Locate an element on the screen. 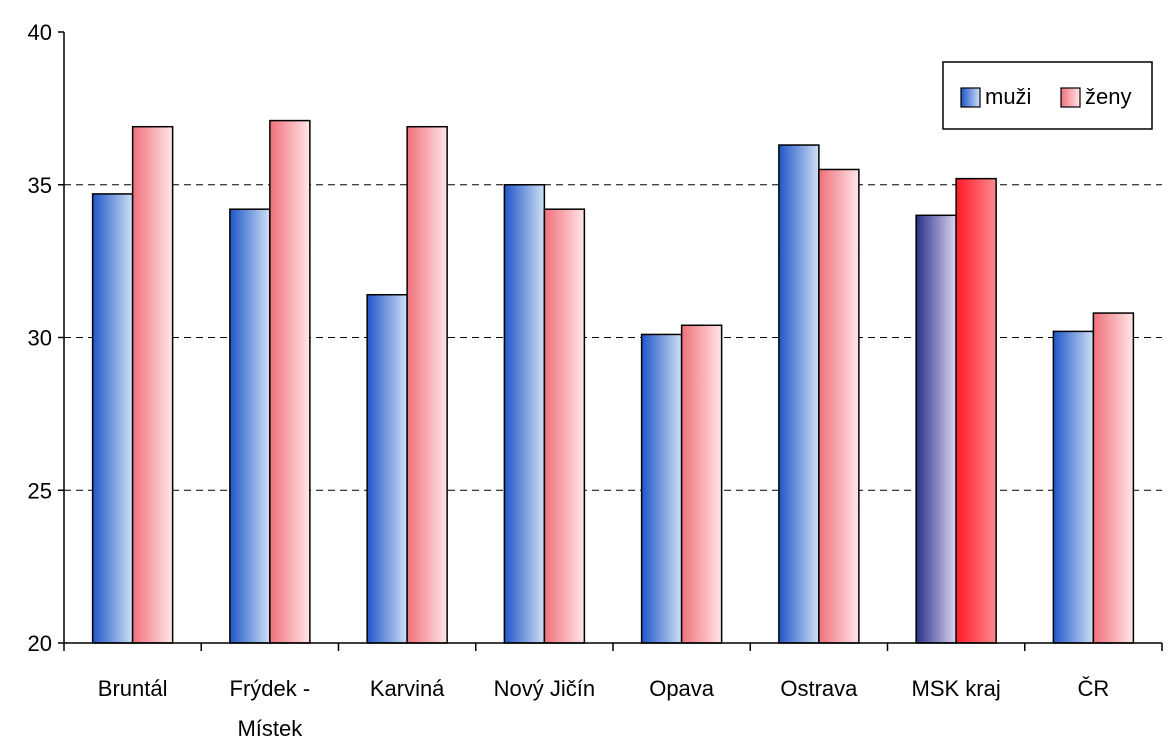  y-tick-label-30: 30 is located at coordinates (40, 338).